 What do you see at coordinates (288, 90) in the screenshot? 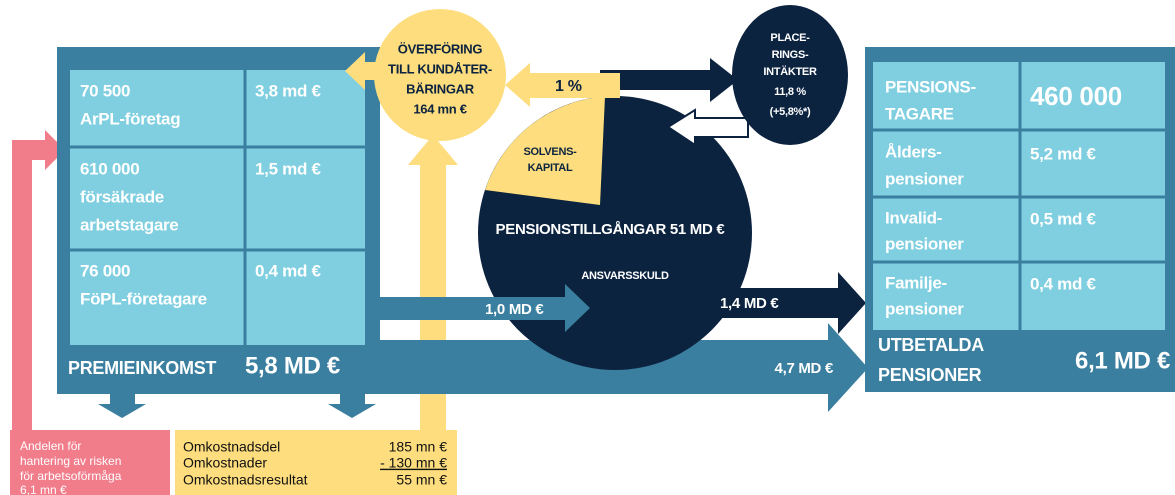
I see `cell-value: 3,8 md €` at bounding box center [288, 90].